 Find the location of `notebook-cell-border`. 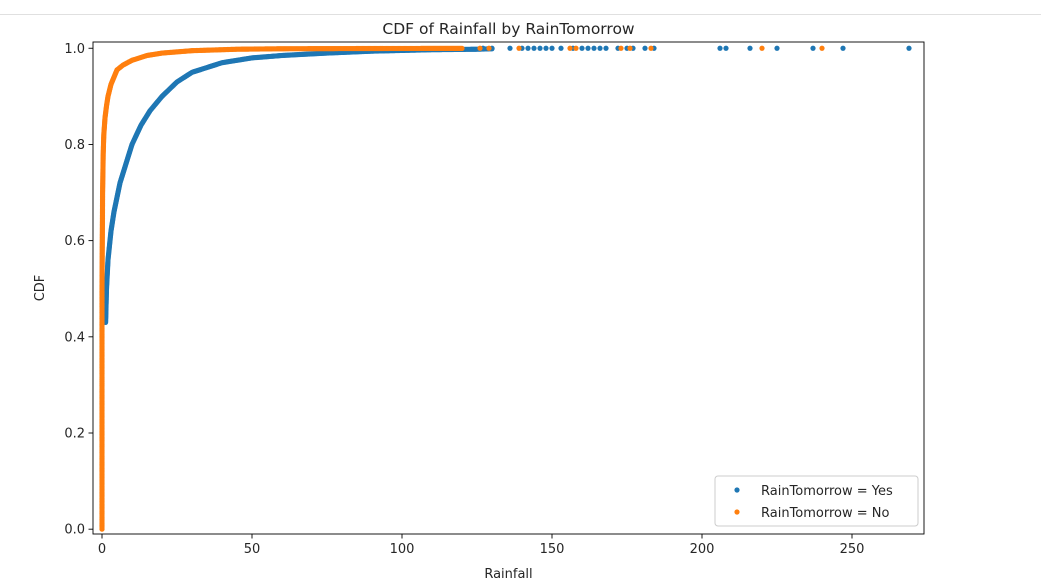

notebook-cell-border is located at coordinates (520, 7).